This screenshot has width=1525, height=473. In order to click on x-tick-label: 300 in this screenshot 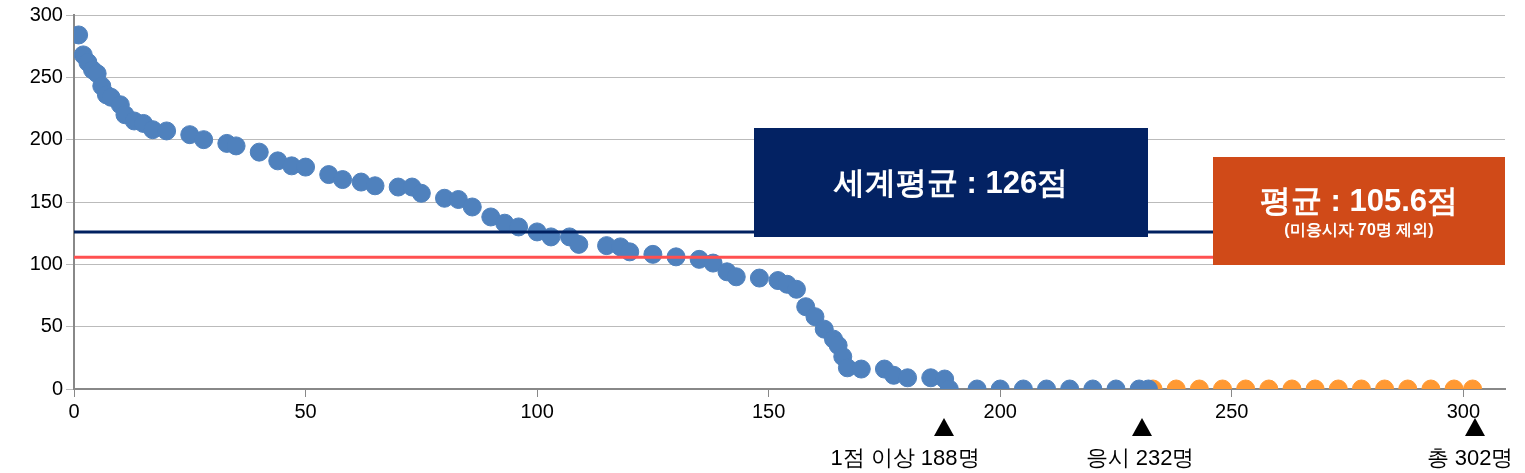, I will do `click(1463, 410)`.